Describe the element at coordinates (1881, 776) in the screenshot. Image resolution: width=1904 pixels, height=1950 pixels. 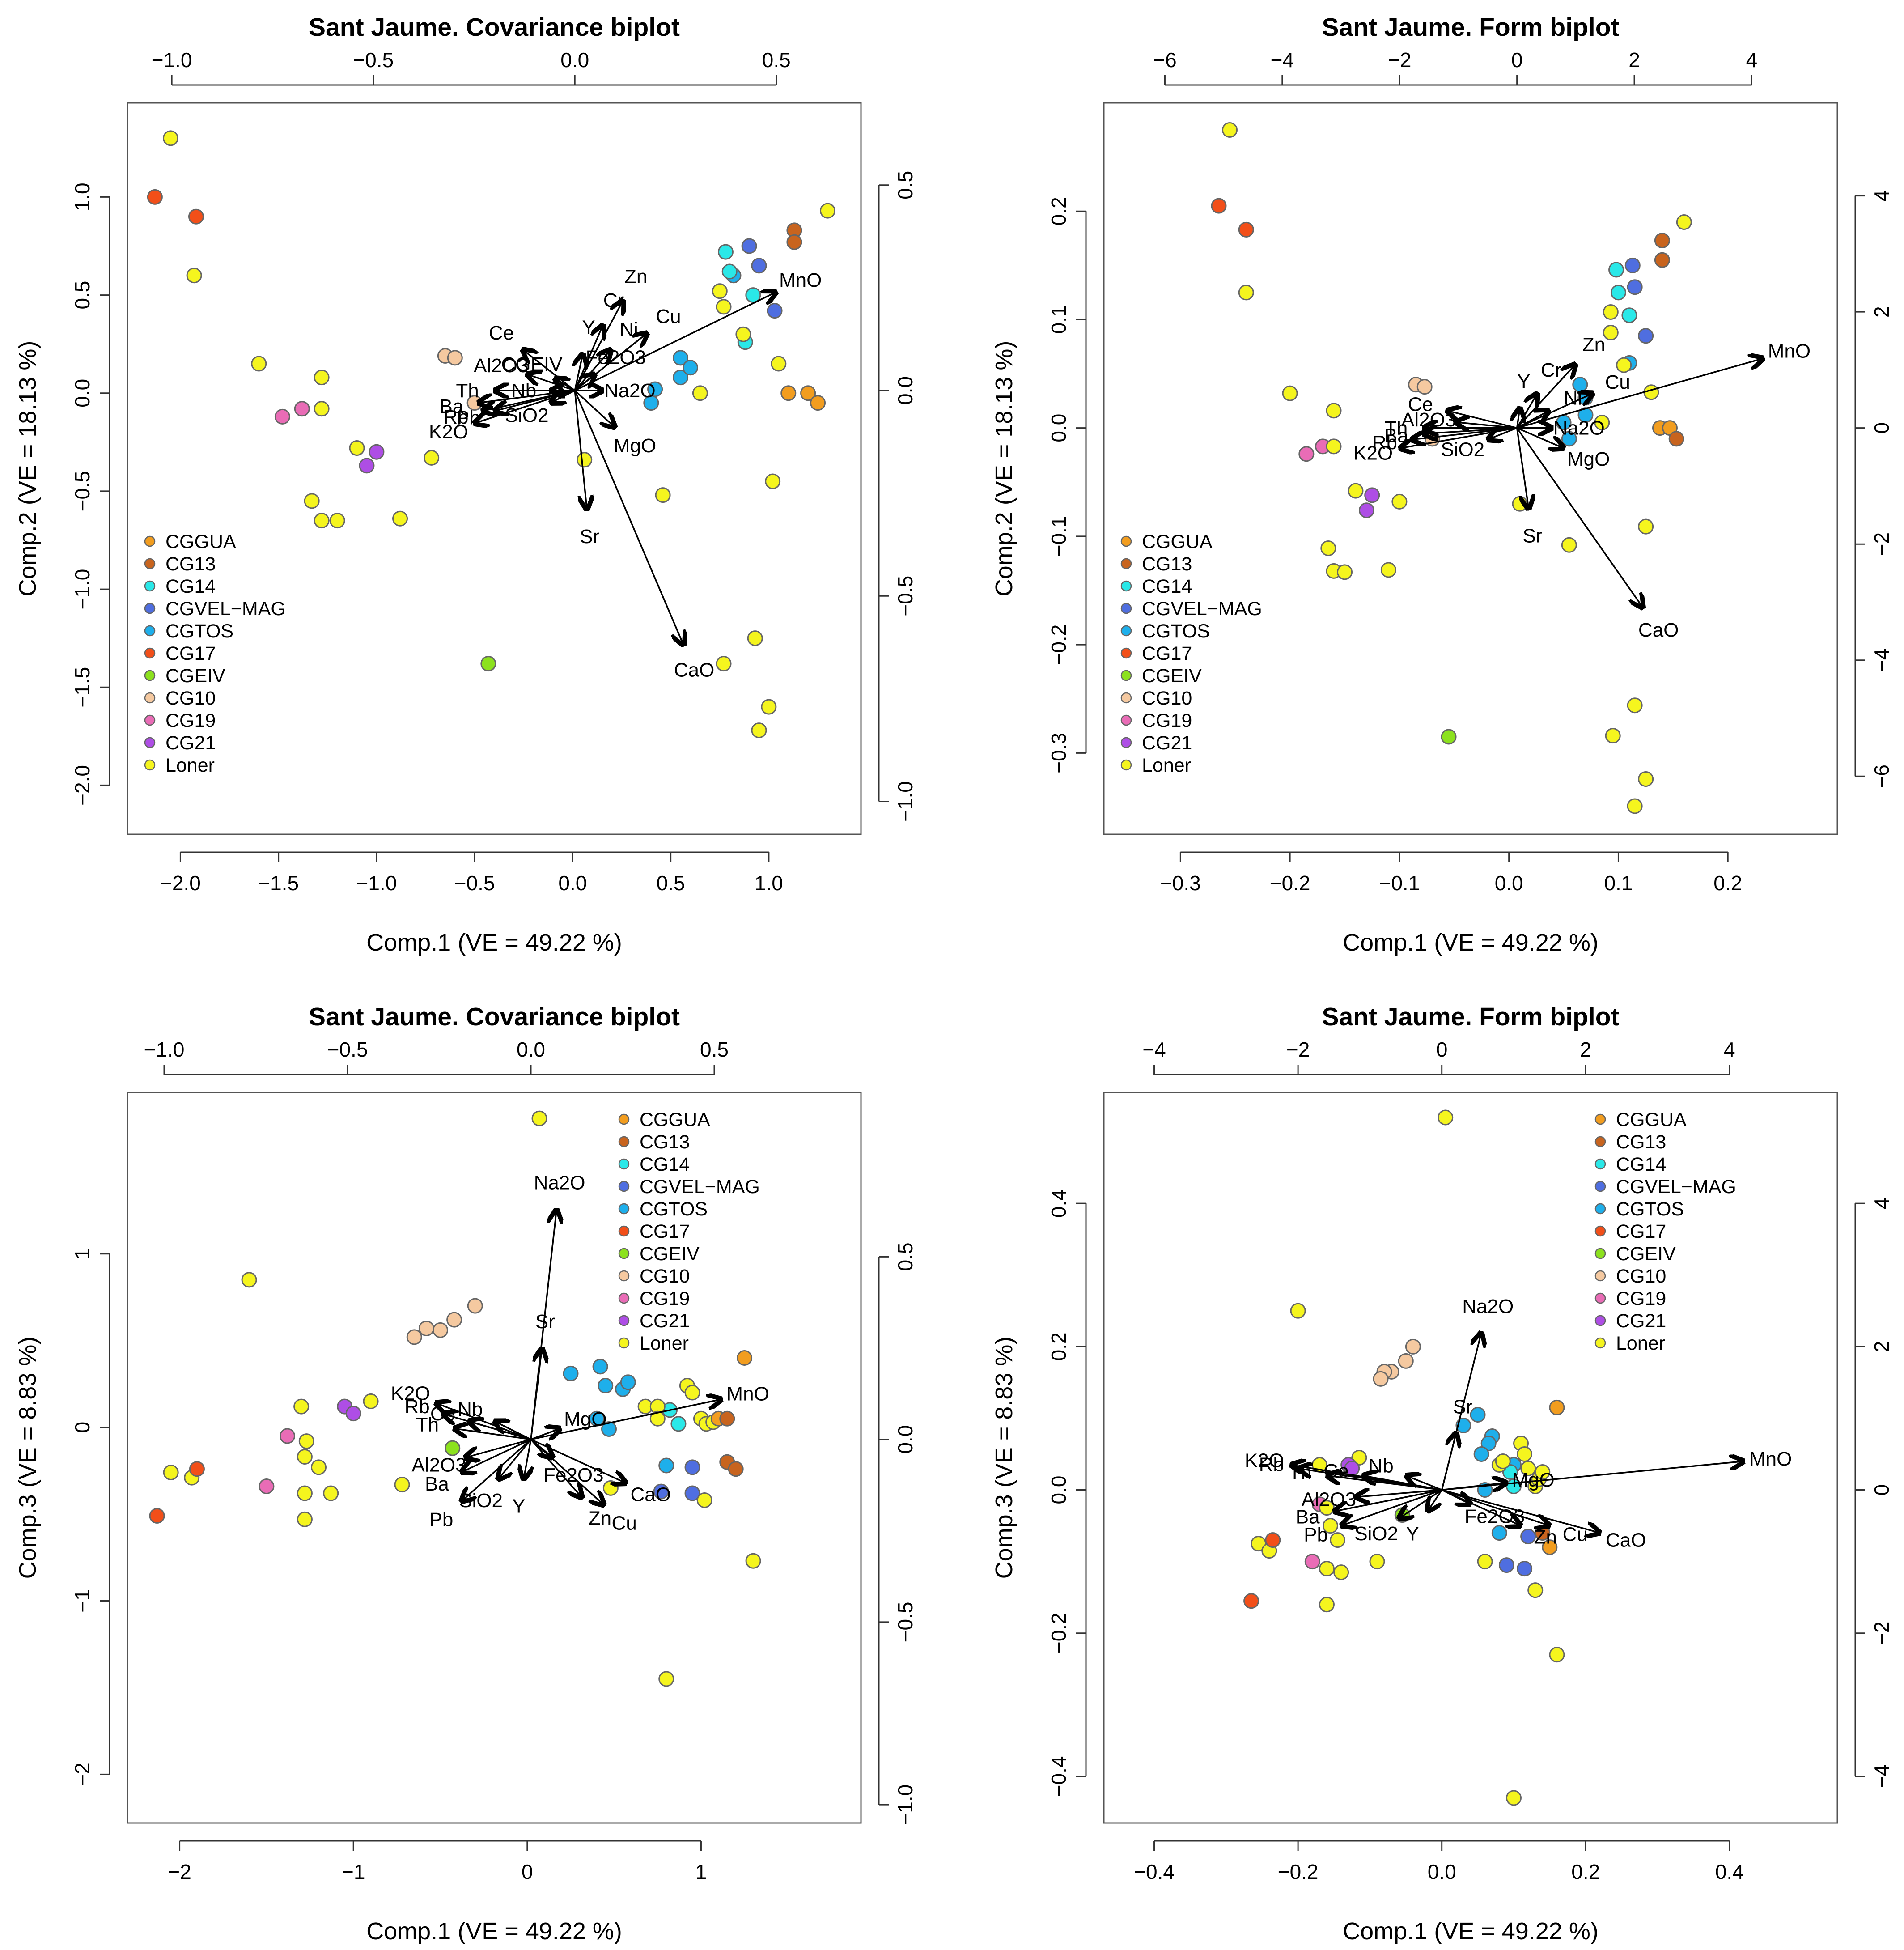
I see `right-tick-label: −6` at that location.